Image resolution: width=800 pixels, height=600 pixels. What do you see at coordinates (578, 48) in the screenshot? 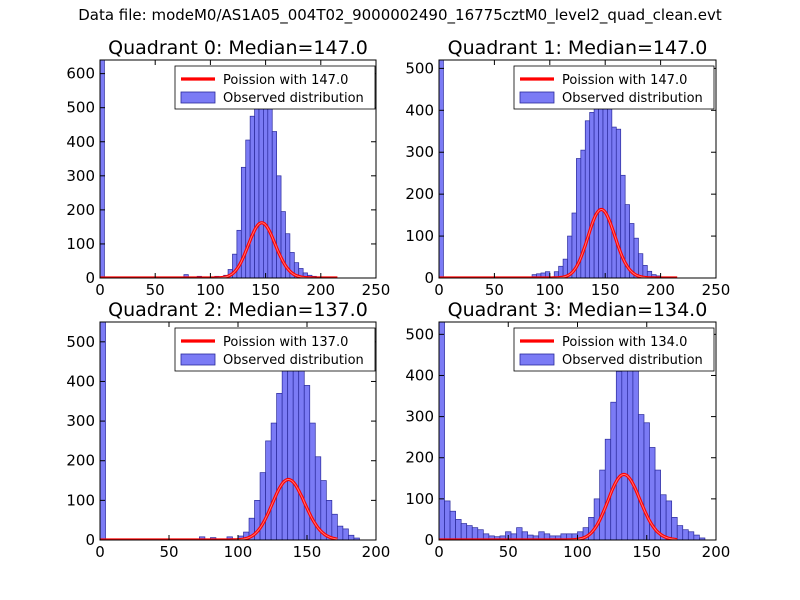
I see `chart-title: Quadrant 1: Median=147.0` at bounding box center [578, 48].